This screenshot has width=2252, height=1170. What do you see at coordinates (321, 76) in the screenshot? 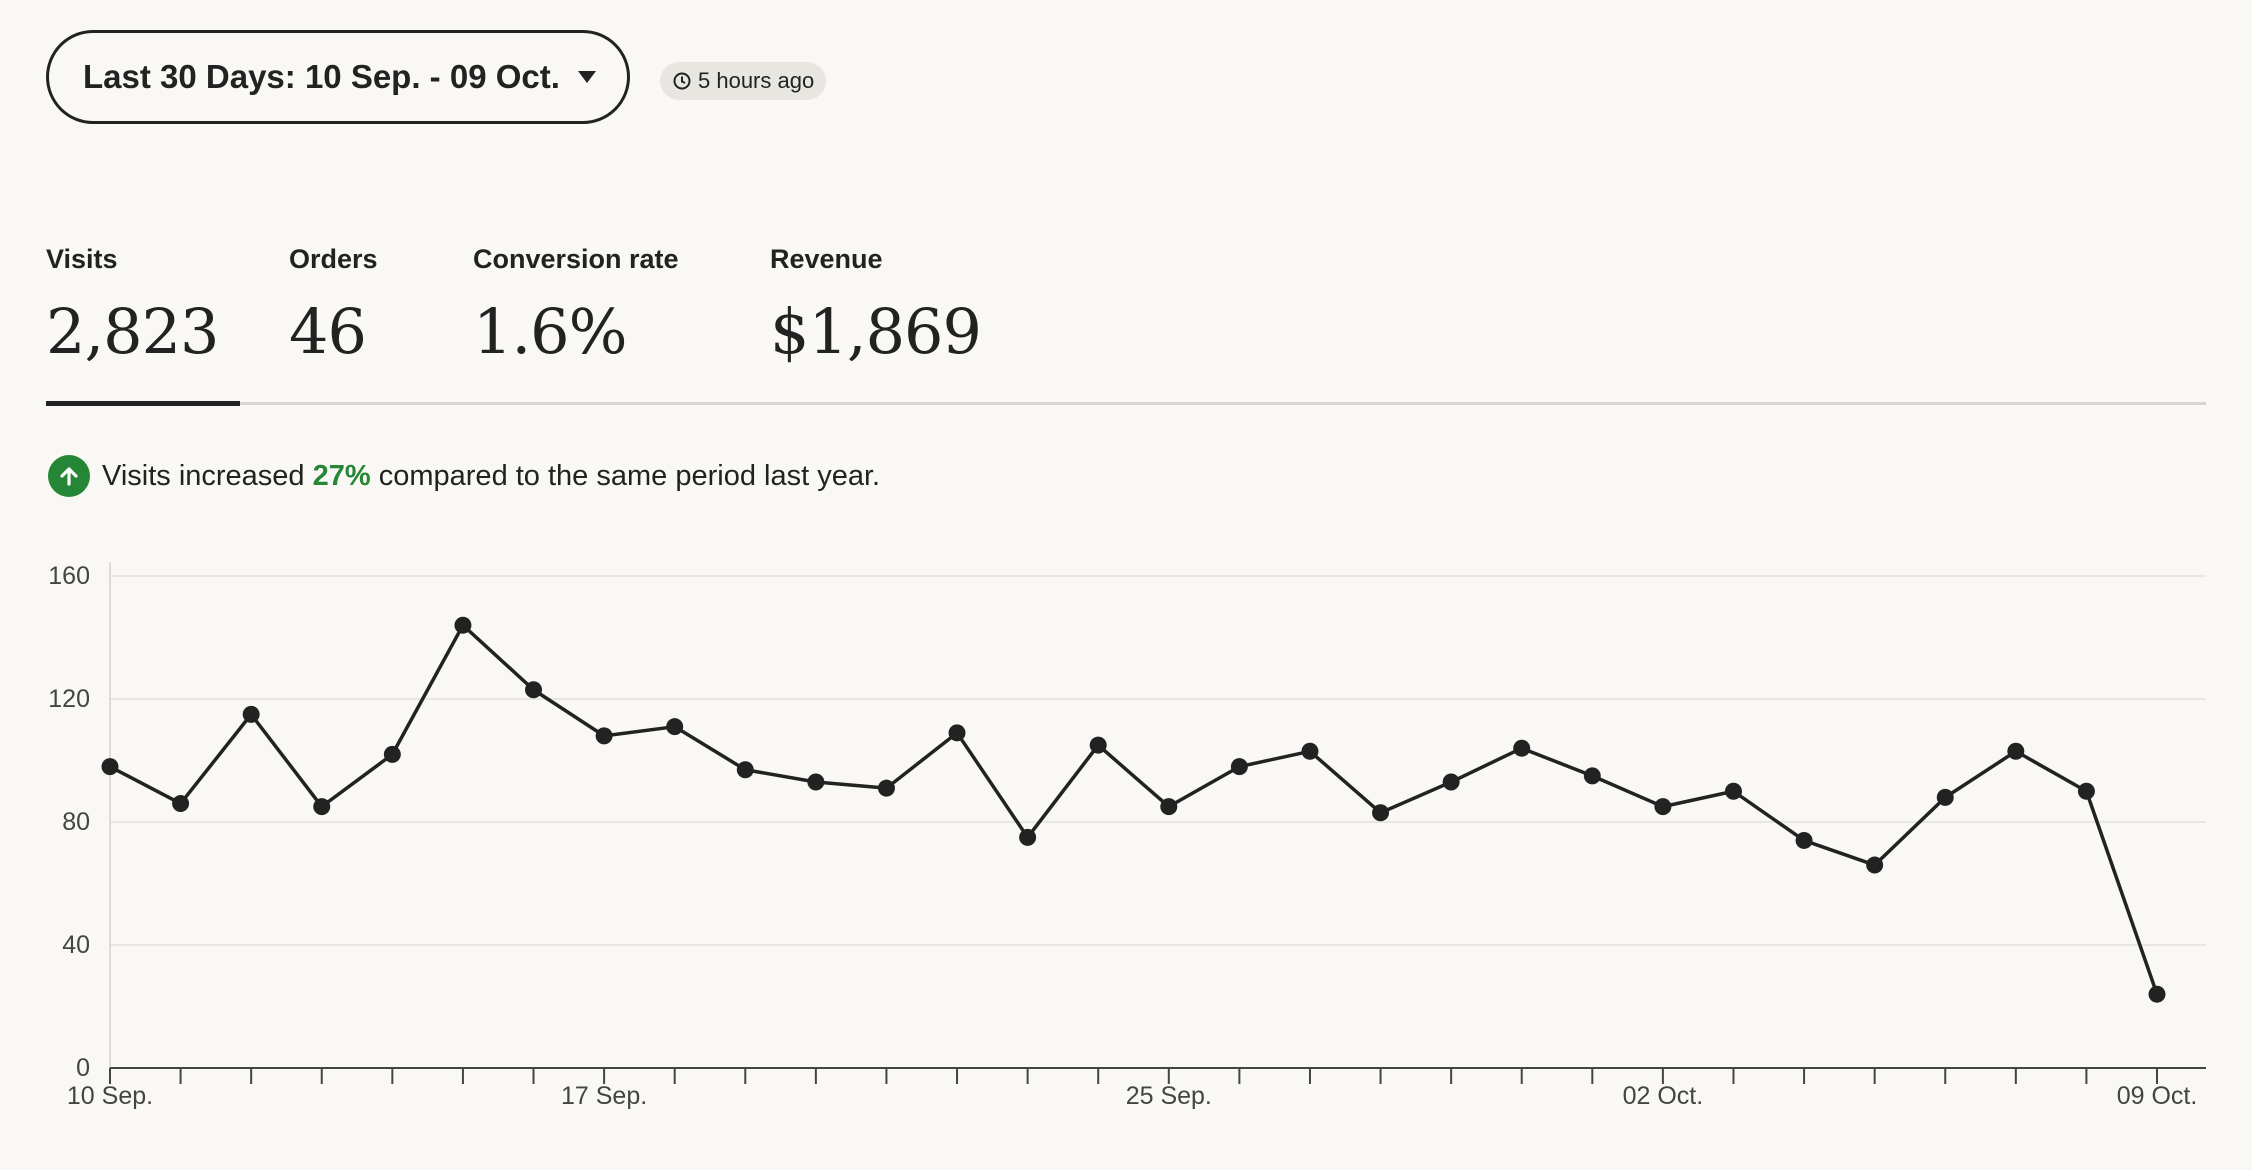
I see `date-range-label: Last 30 Days: 10 Sep. - 09 Oct.` at bounding box center [321, 76].